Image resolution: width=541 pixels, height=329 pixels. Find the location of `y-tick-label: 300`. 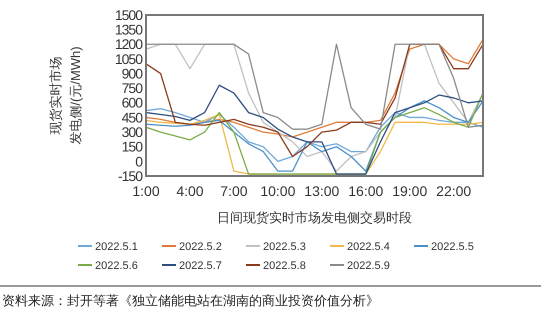

y-tick-label: 300 is located at coordinates (133, 132).